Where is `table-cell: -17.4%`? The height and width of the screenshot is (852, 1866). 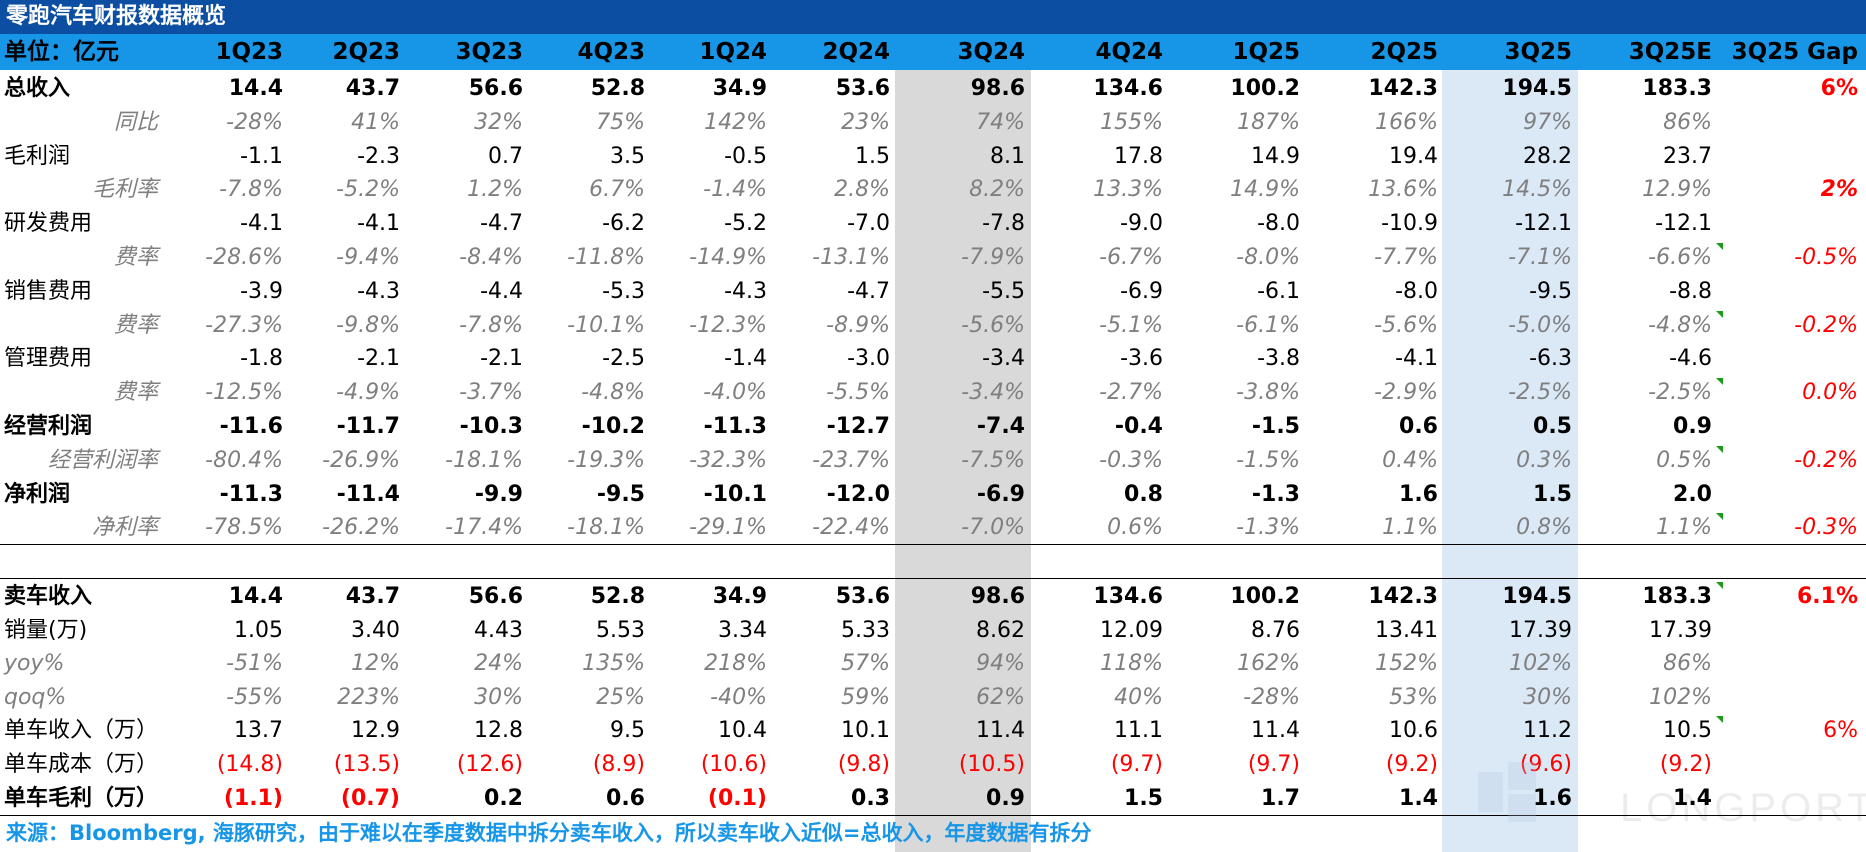
table-cell: -17.4% is located at coordinates (484, 528).